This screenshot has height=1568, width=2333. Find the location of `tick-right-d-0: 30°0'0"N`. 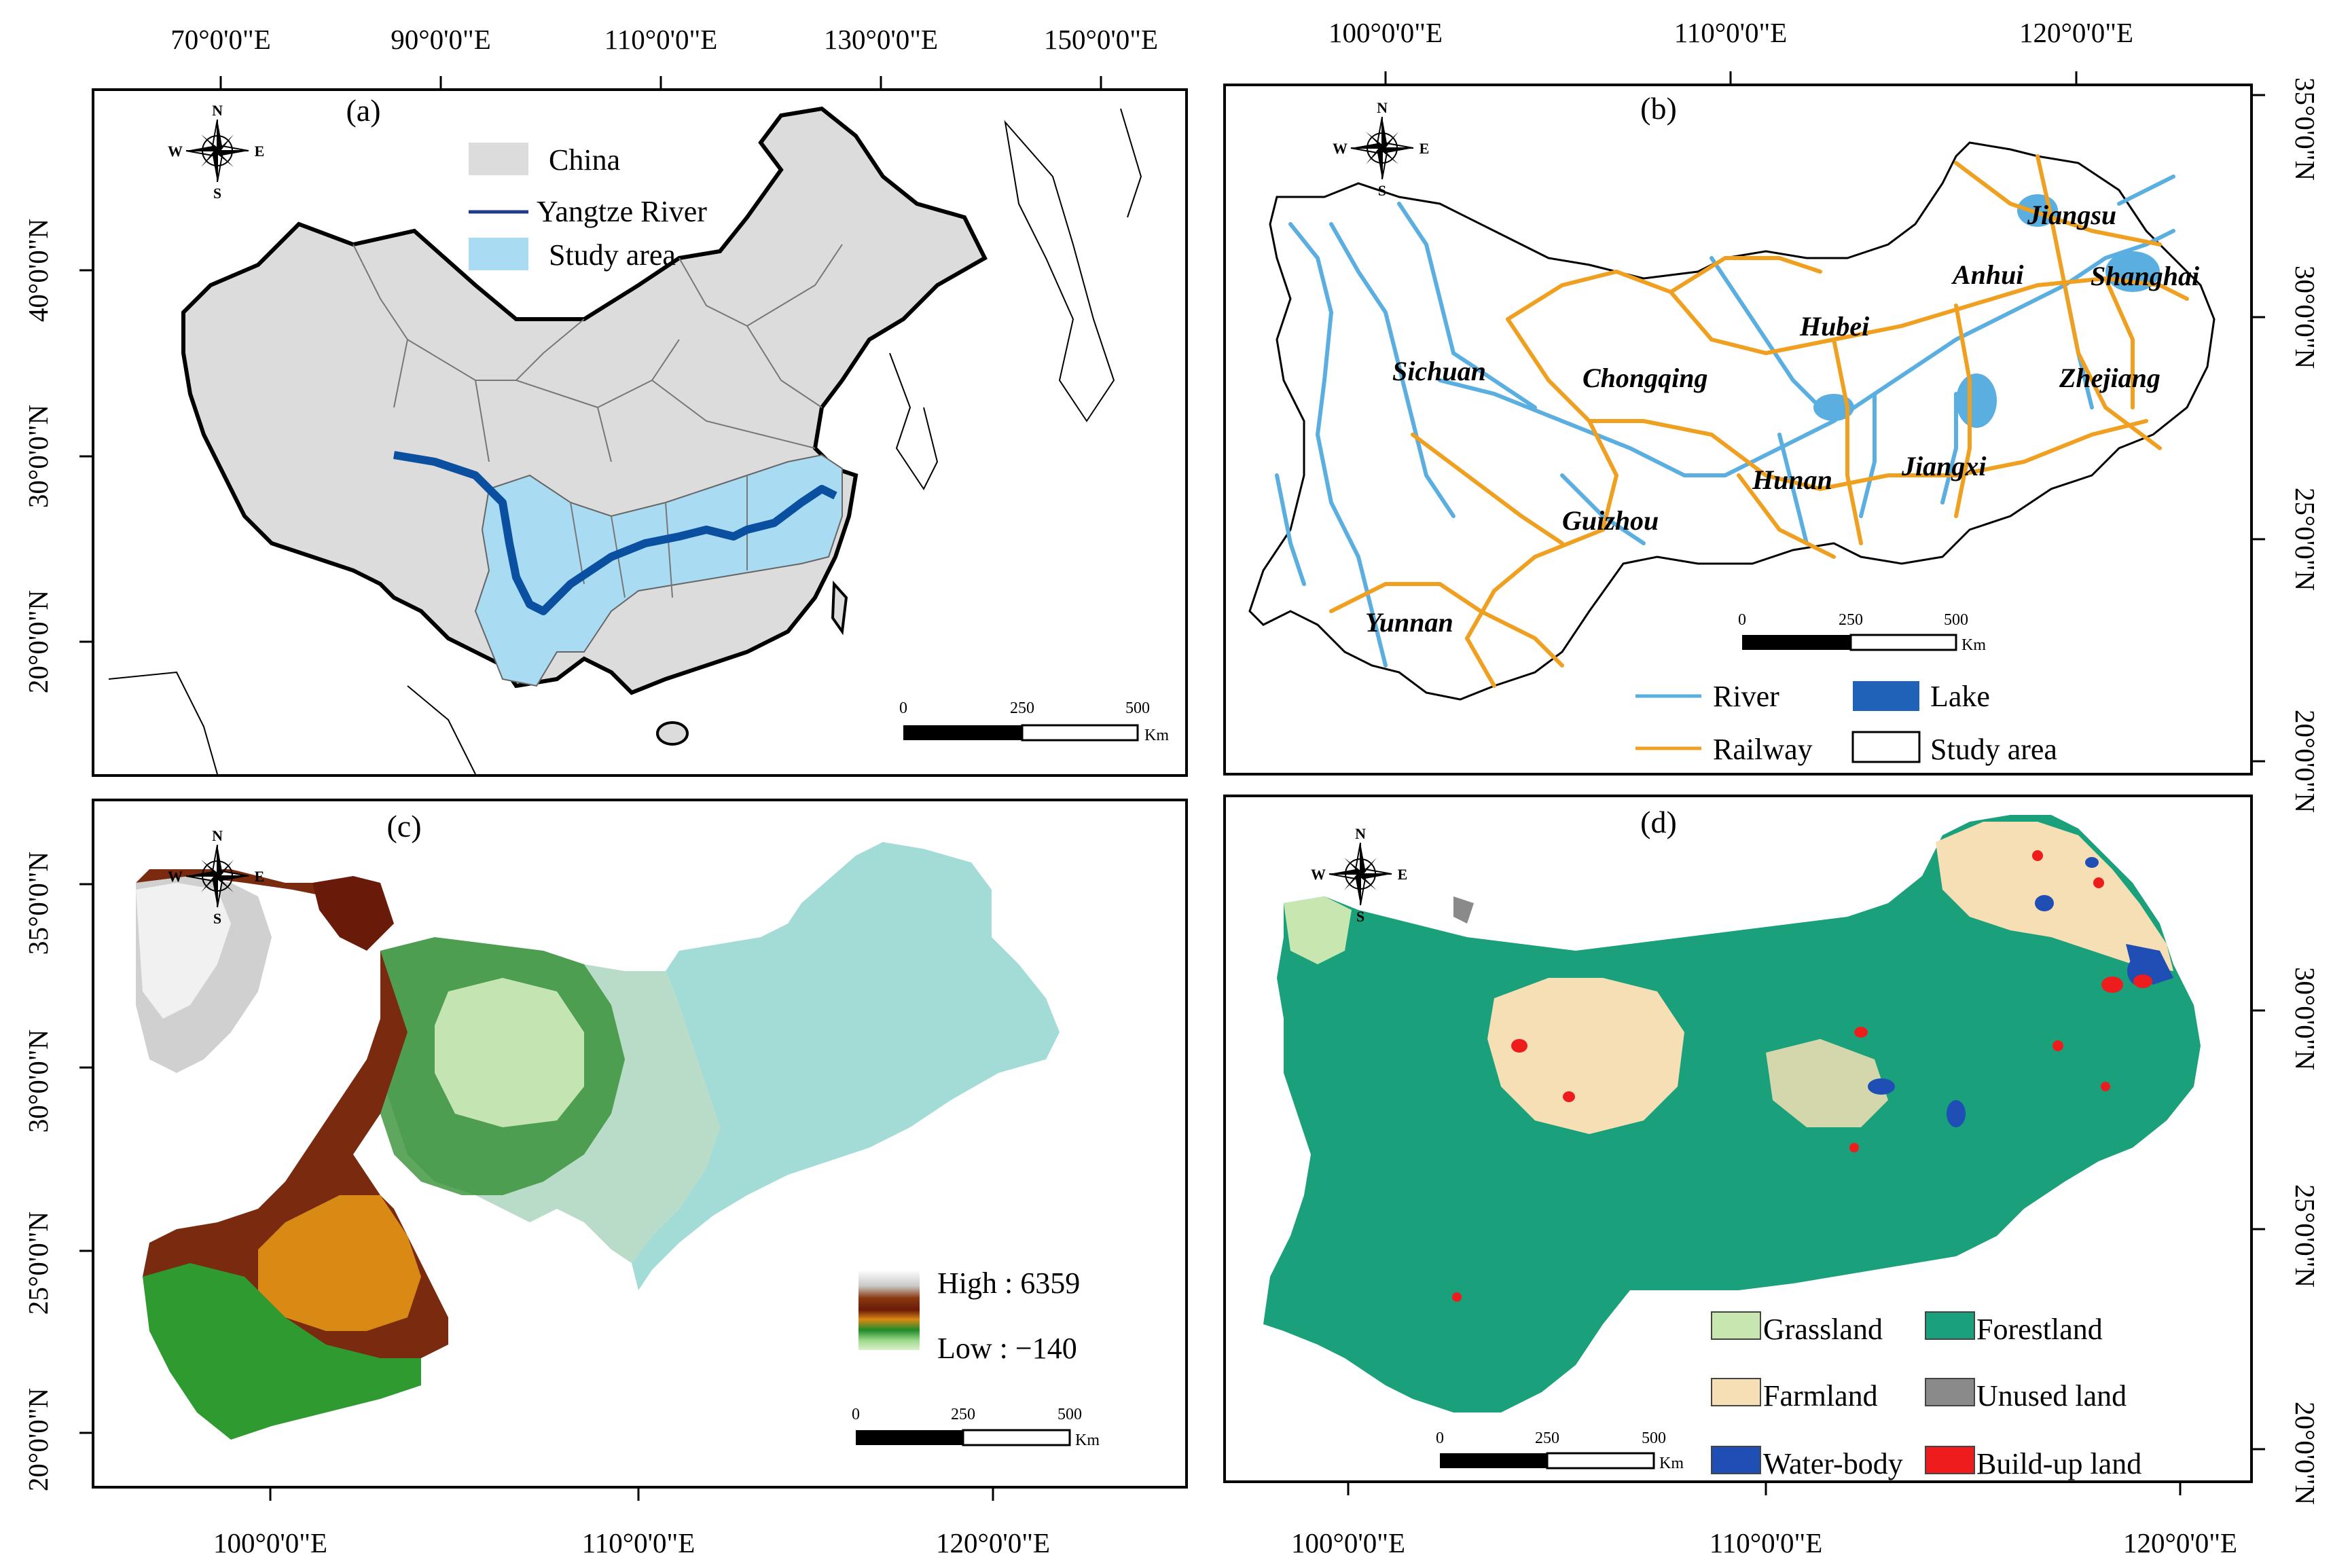

tick-right-d-0: 30°0'0"N is located at coordinates (2305, 1019).